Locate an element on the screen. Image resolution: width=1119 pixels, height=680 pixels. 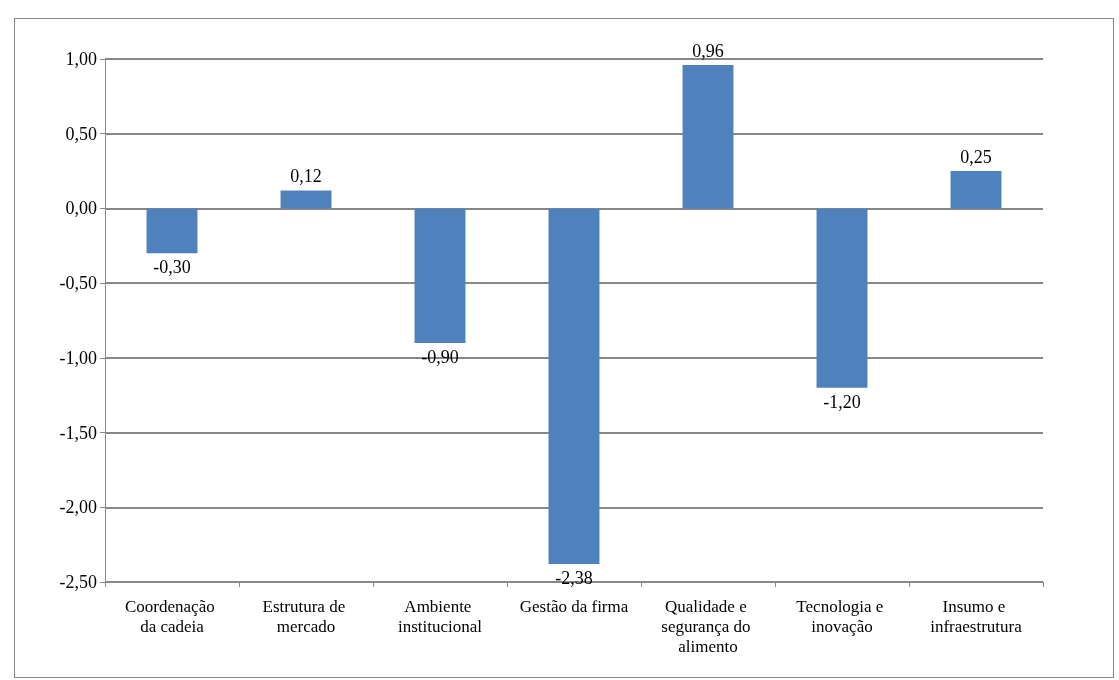
y-tick-label: -2,50 is located at coordinates (78, 582).